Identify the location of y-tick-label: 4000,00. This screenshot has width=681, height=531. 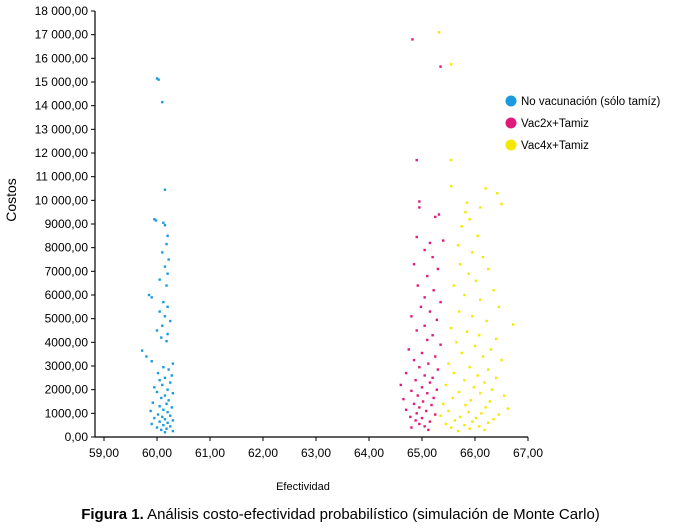
(67, 342).